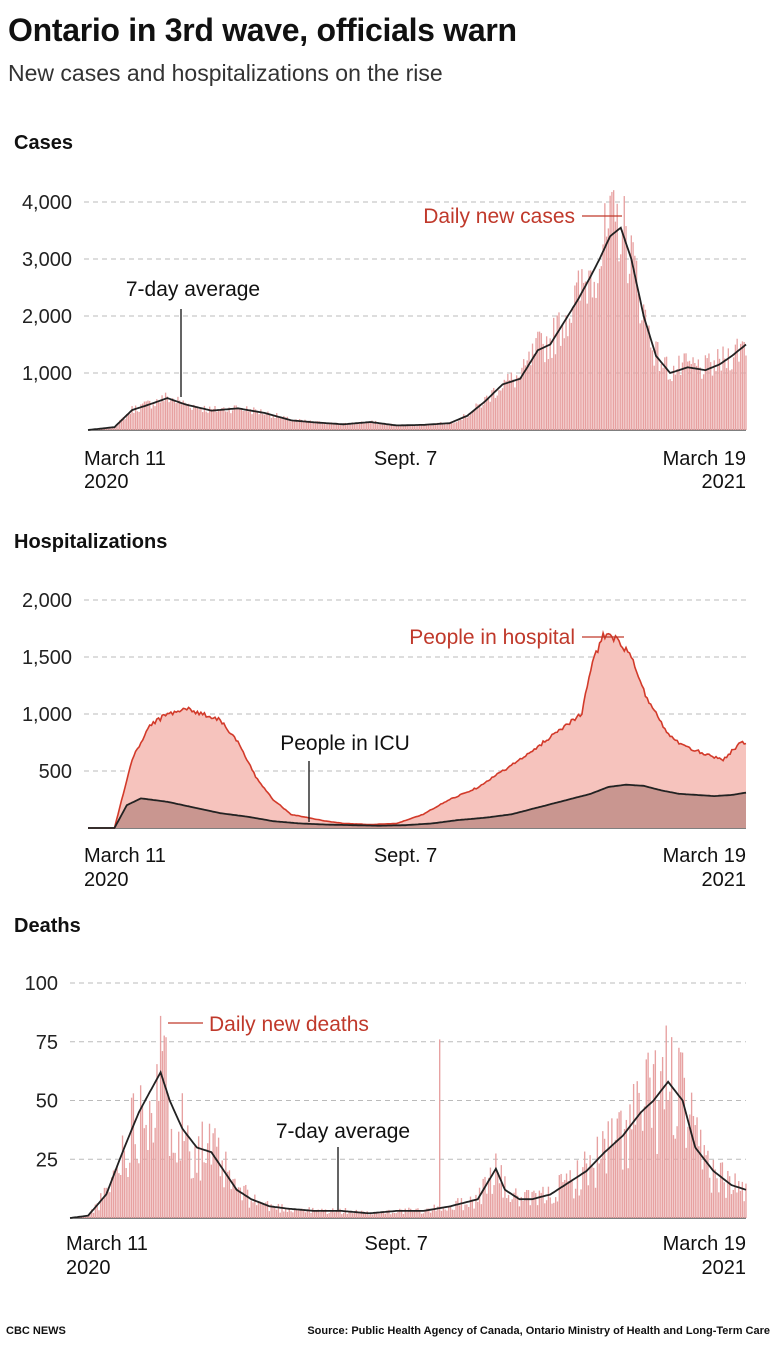  I want to click on cases-ytick-label: 2,000, so click(47, 317).